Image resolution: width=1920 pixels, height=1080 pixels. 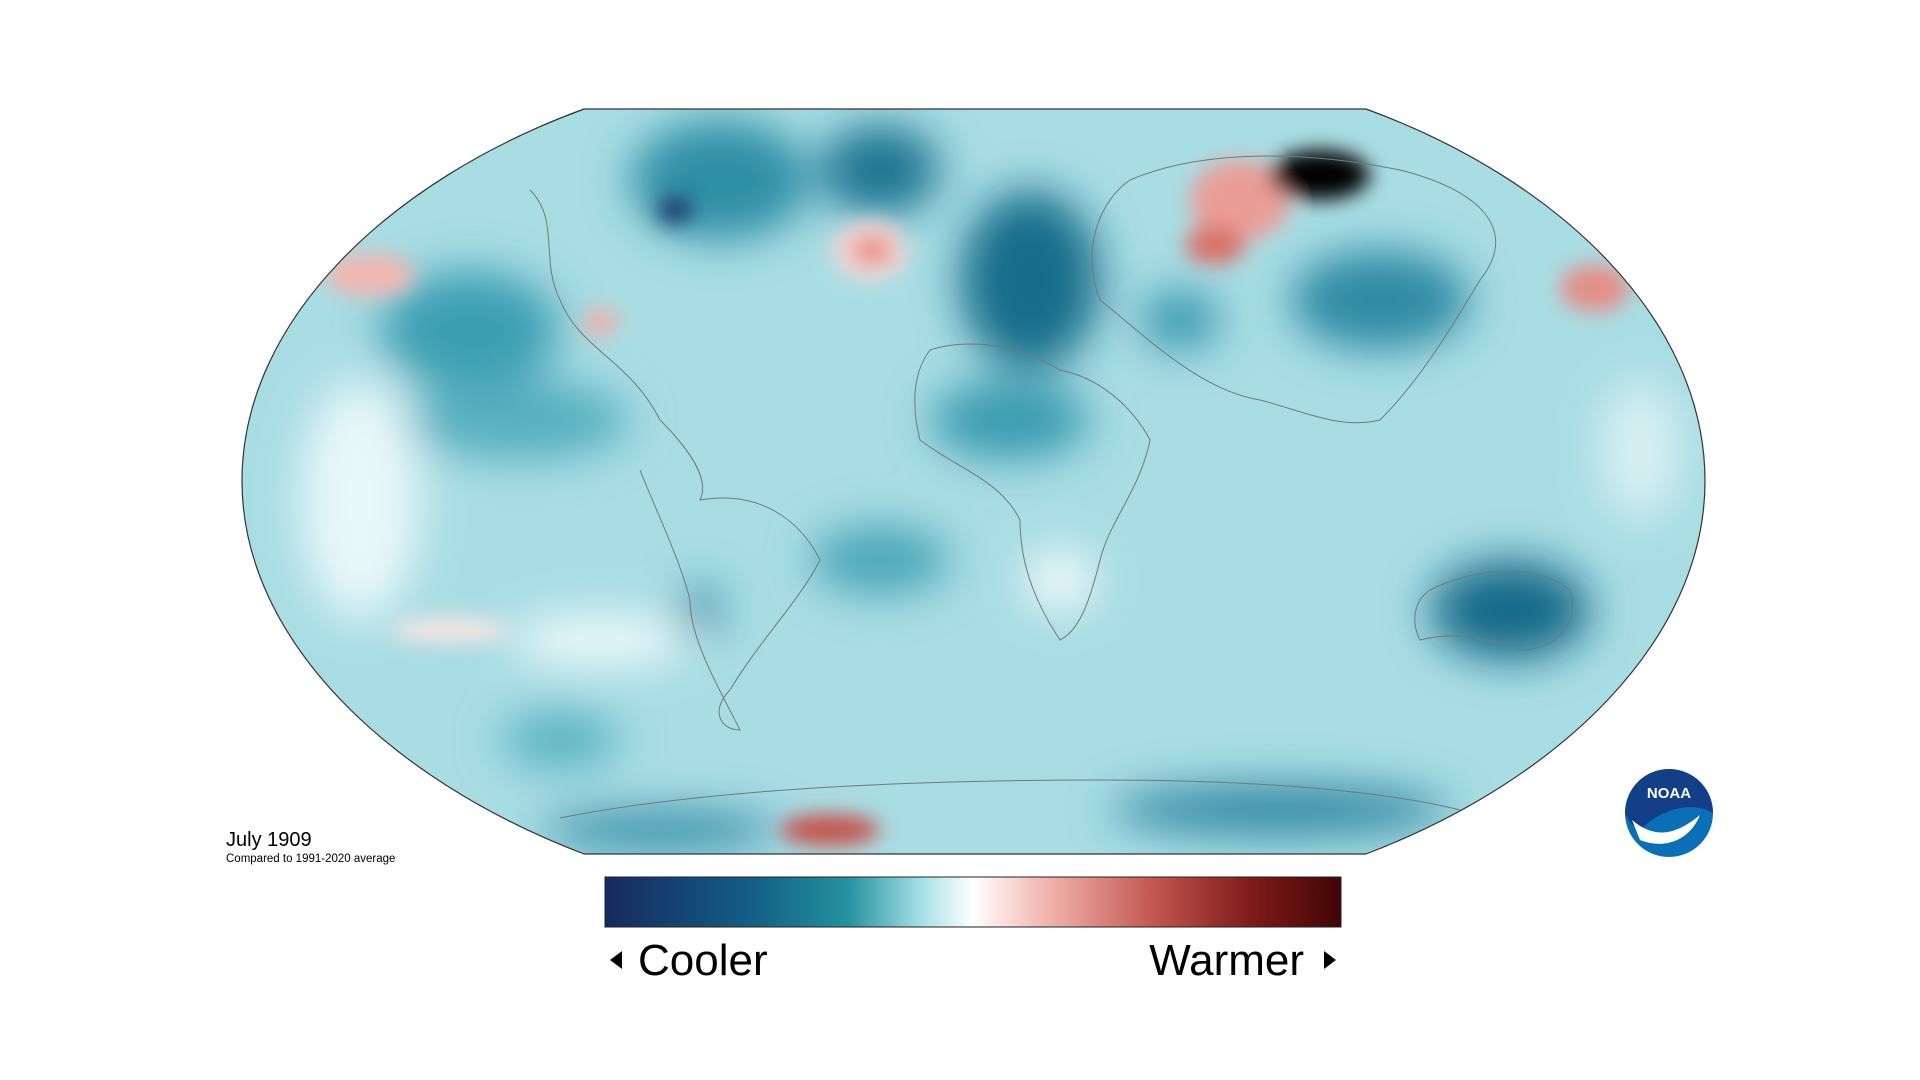 What do you see at coordinates (703, 960) in the screenshot?
I see `cool-label: Cooler` at bounding box center [703, 960].